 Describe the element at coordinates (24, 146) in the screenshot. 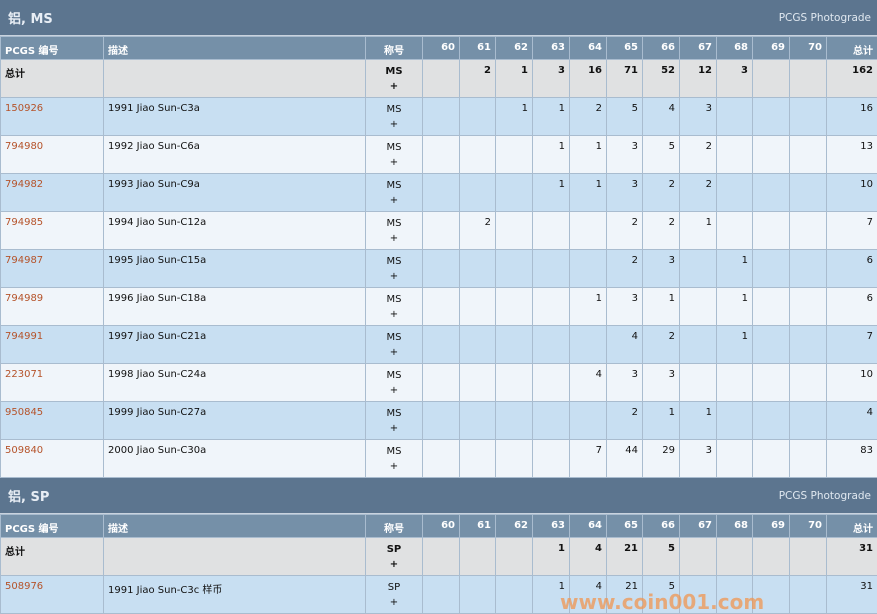

I see `pcgs-code-link: 794980` at that location.